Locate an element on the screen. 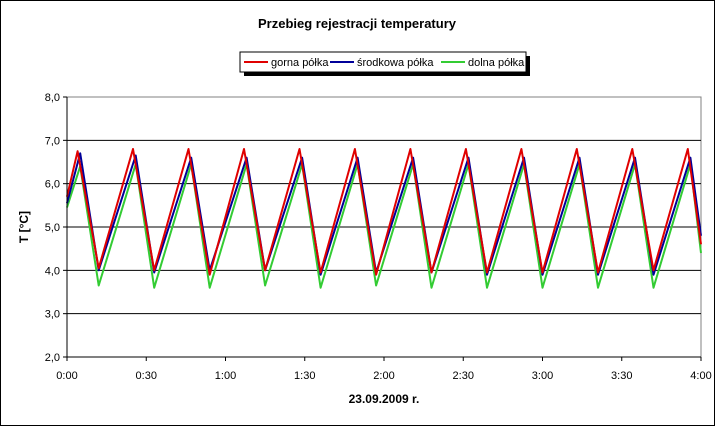 Image resolution: width=715 pixels, height=426 pixels. y-tick-label: 8,0 is located at coordinates (52, 98).